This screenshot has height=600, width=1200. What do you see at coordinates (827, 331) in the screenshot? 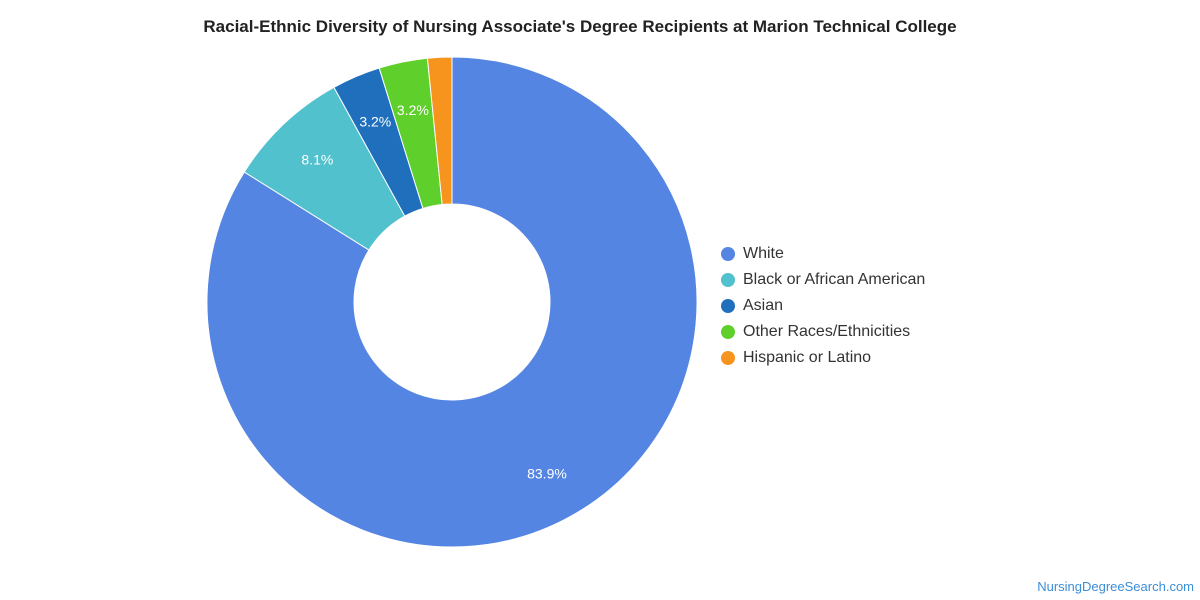
I see `legend-label: Other Races/Ethnicities` at bounding box center [827, 331].